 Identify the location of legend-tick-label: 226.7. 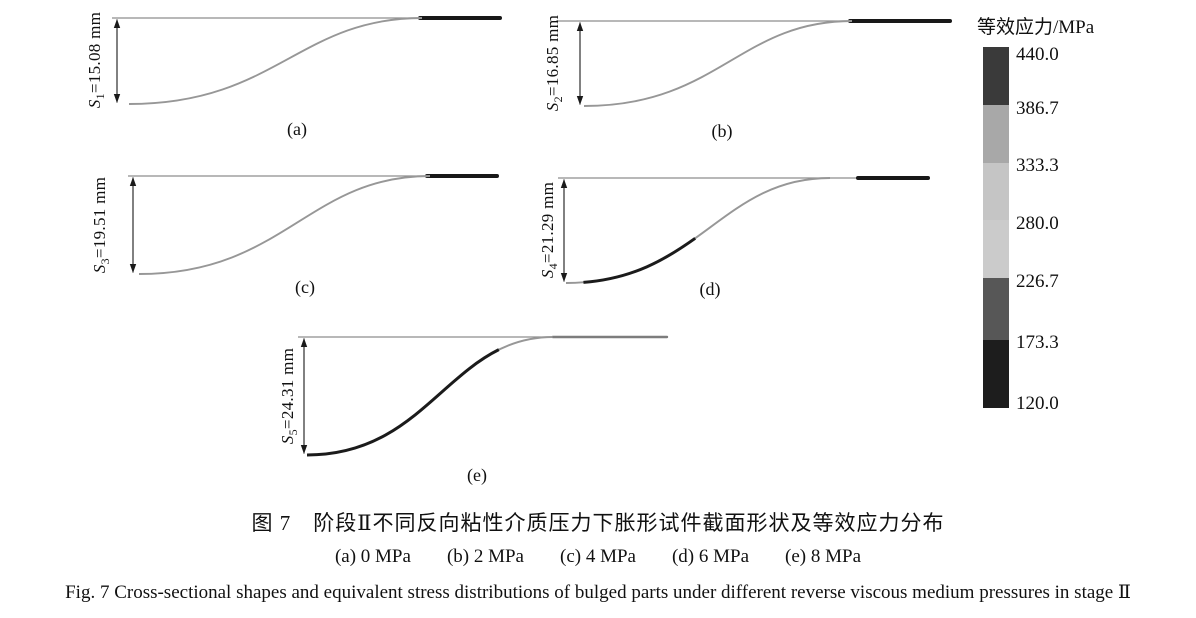
(1037, 281).